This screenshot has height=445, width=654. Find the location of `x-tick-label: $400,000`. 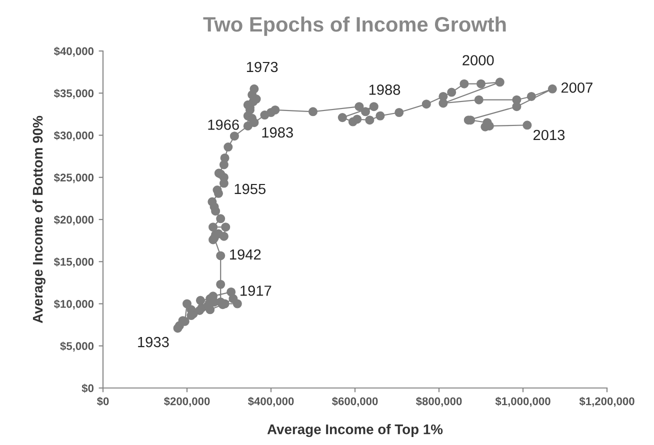

x-tick-label: $400,000 is located at coordinates (271, 401).